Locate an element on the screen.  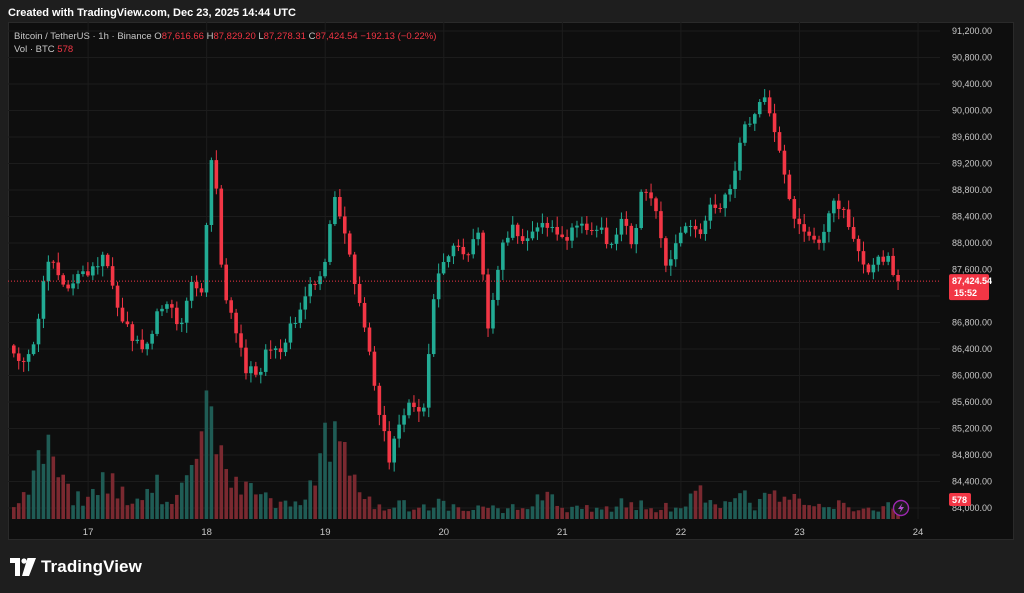
time-tick-label: 17 is located at coordinates (88, 532).